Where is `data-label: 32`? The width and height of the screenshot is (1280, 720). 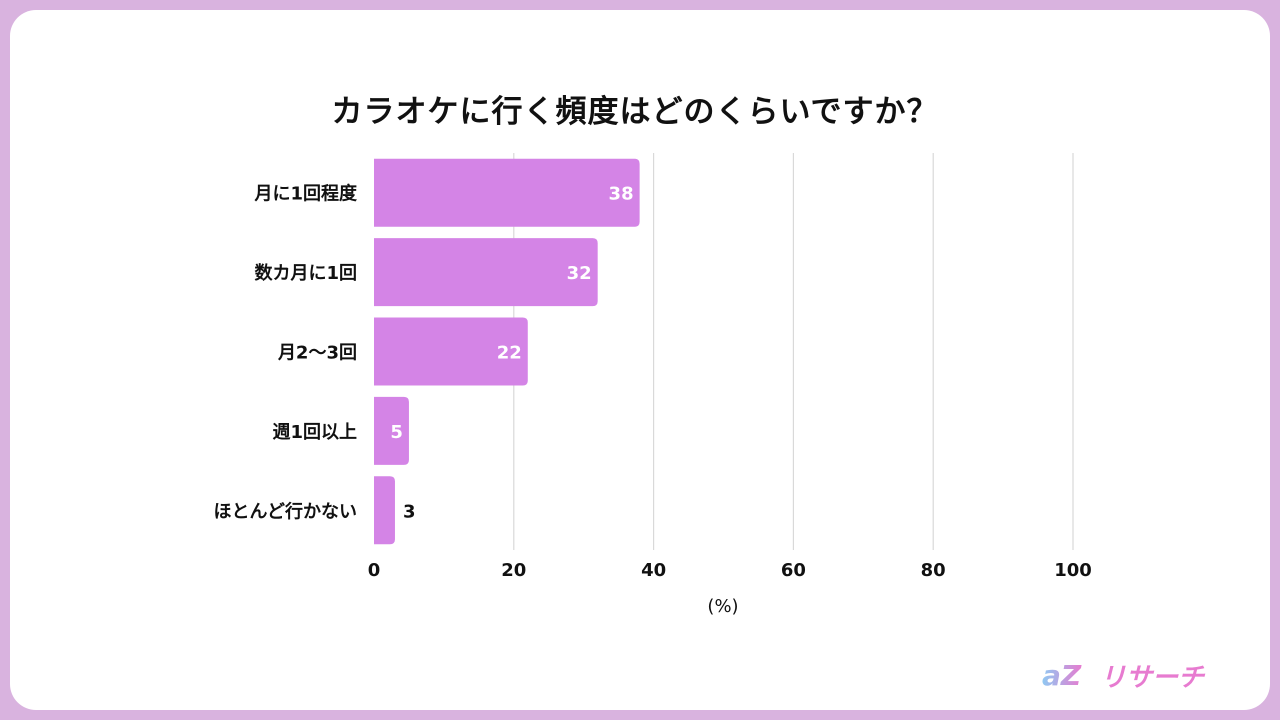 data-label: 32 is located at coordinates (579, 273).